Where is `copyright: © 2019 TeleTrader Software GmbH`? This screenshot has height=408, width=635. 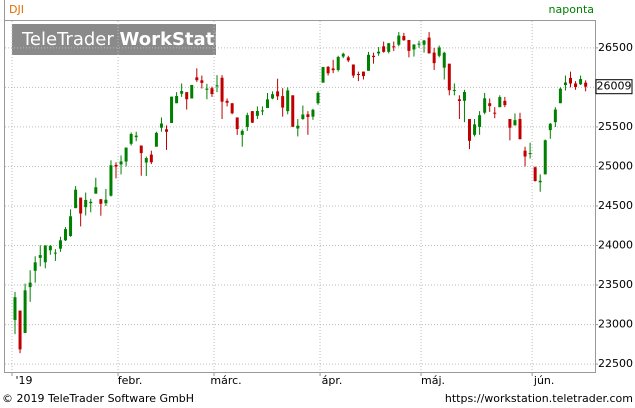 copyright: © 2019 TeleTrader Software GmbH is located at coordinates (98, 398).